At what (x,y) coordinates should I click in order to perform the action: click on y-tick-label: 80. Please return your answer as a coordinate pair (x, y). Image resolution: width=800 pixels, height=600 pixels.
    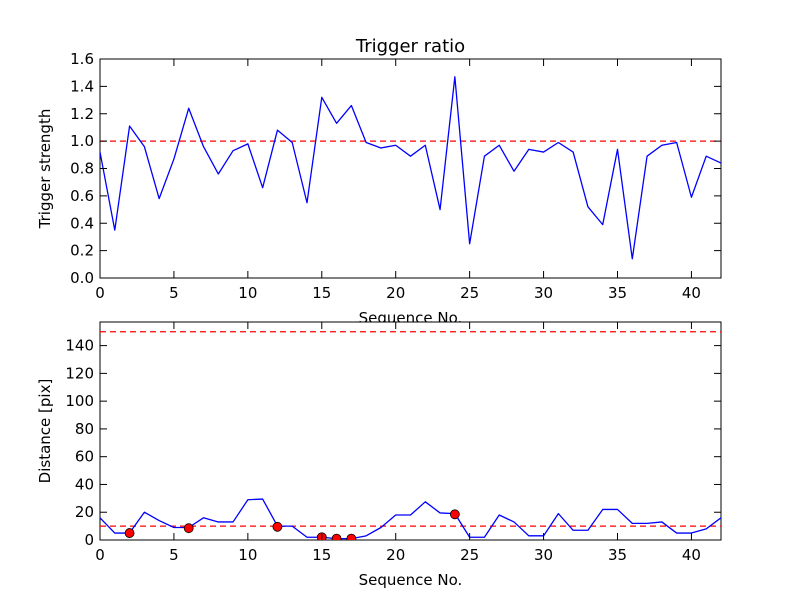
    Looking at the image, I should click on (84, 429).